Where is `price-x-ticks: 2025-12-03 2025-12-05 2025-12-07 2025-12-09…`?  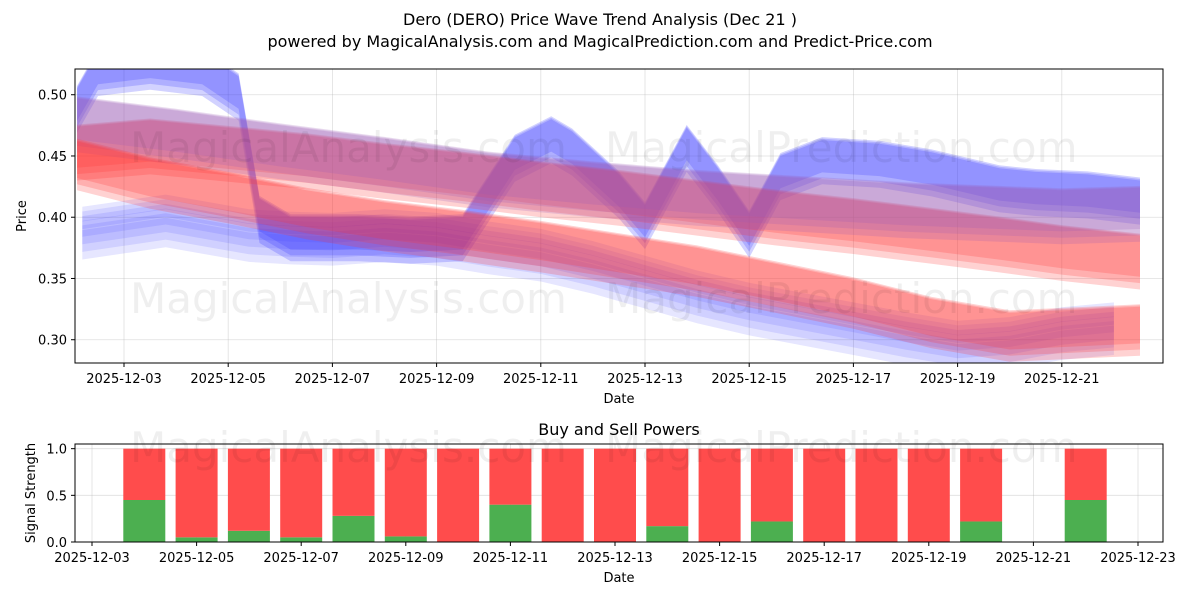
price-x-ticks: 2025-12-03 2025-12-05 2025-12-07 2025-12-09… is located at coordinates (593, 375).